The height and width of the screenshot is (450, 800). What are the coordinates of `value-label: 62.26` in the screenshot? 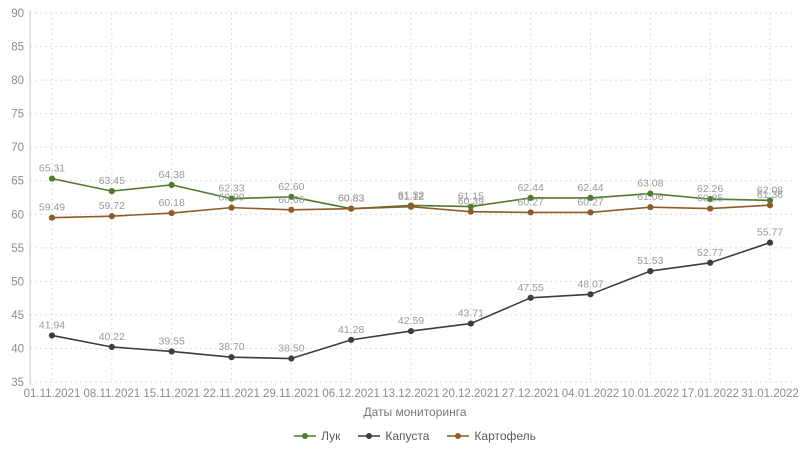 It's located at (710, 189).